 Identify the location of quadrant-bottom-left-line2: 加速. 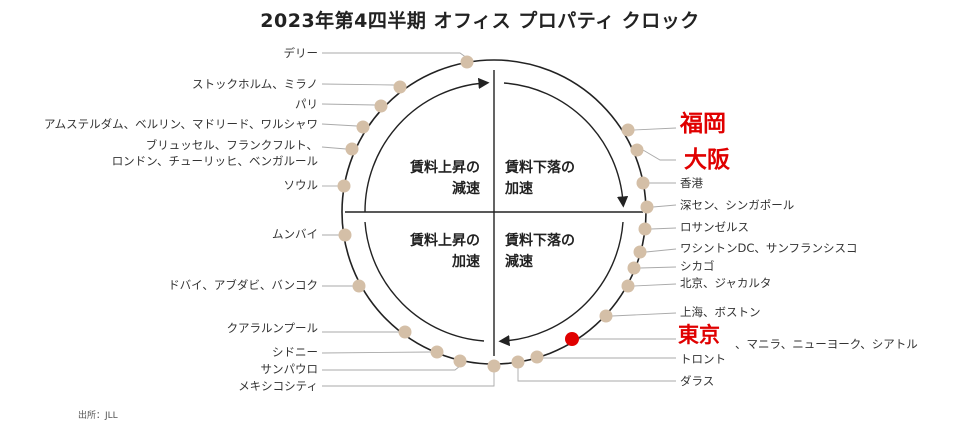
(465, 261).